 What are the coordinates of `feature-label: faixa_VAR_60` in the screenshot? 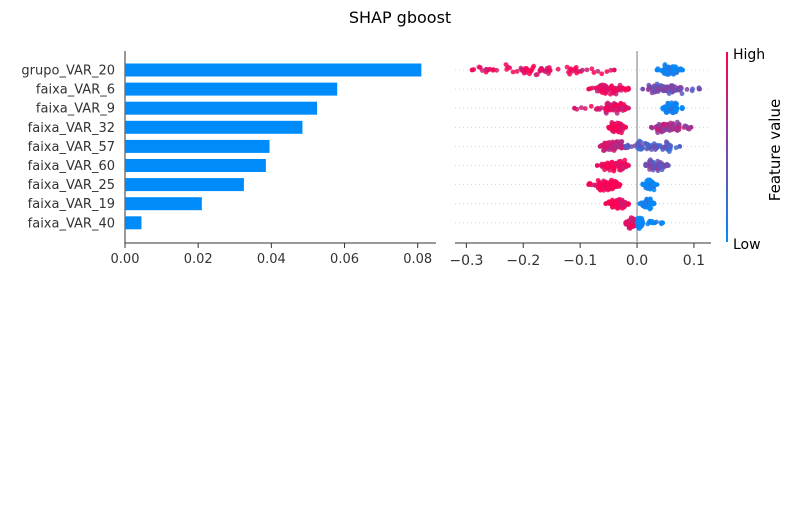 It's located at (71, 166).